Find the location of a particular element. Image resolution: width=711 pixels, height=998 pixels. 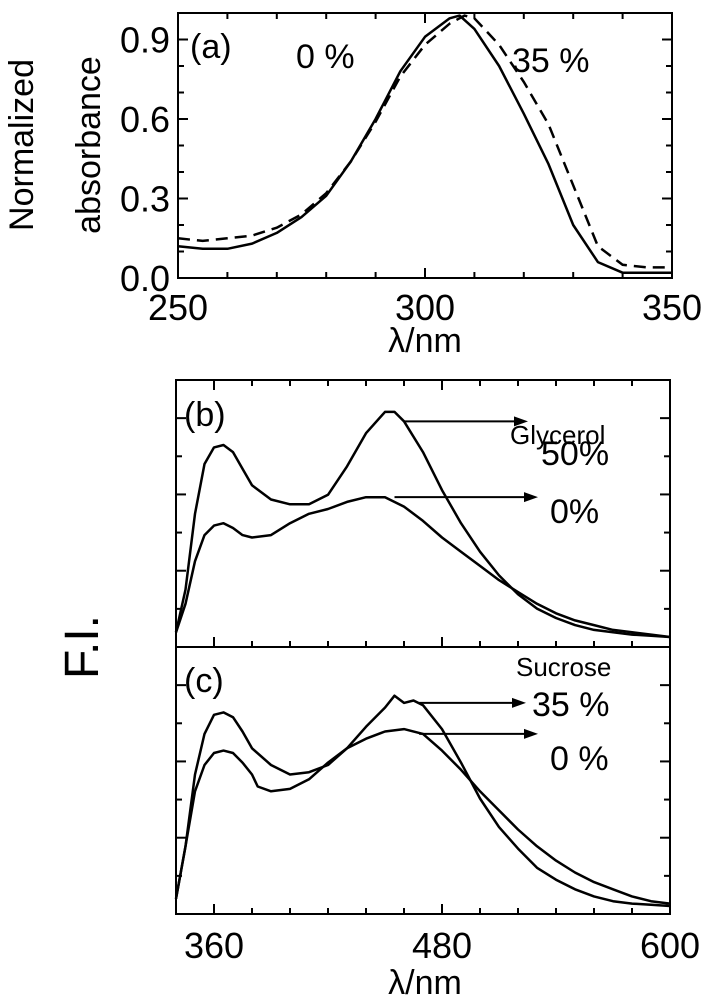

panel-c-xtick-label: 360 is located at coordinates (214, 945).